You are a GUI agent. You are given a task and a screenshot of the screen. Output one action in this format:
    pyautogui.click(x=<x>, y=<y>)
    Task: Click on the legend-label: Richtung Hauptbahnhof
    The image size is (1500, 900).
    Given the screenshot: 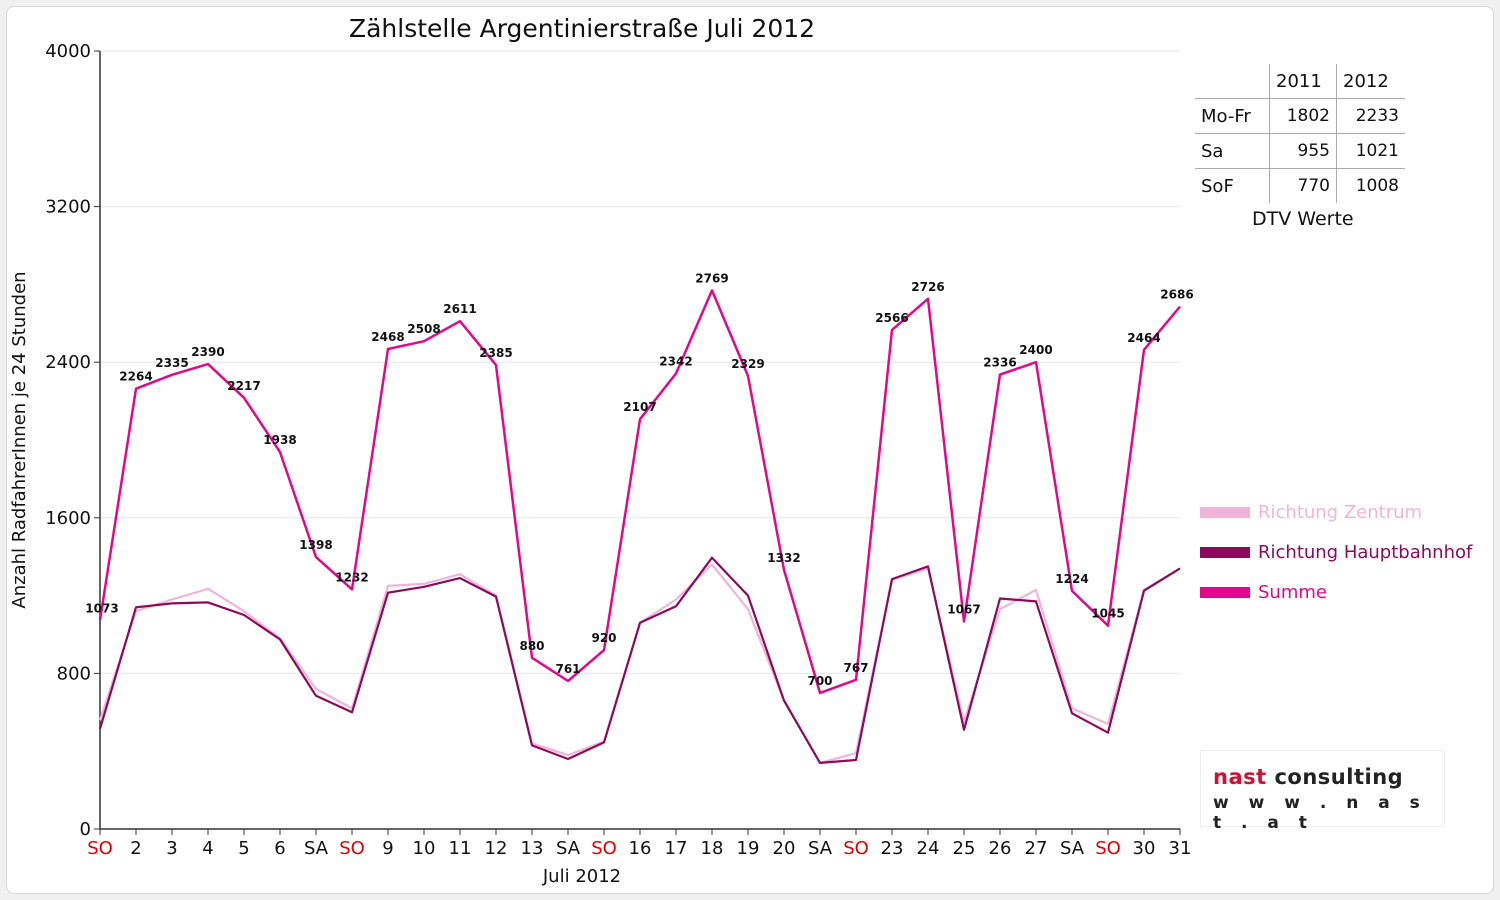 What is the action you would take?
    pyautogui.click(x=1365, y=552)
    